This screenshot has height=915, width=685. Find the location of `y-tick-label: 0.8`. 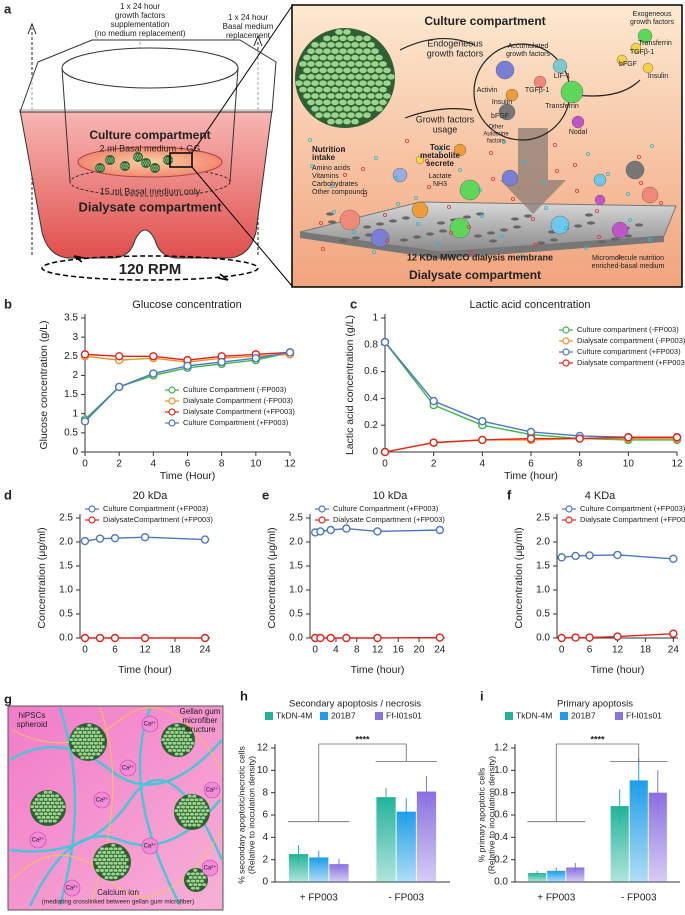

y-tick-label: 0.8 is located at coordinates (501, 792).